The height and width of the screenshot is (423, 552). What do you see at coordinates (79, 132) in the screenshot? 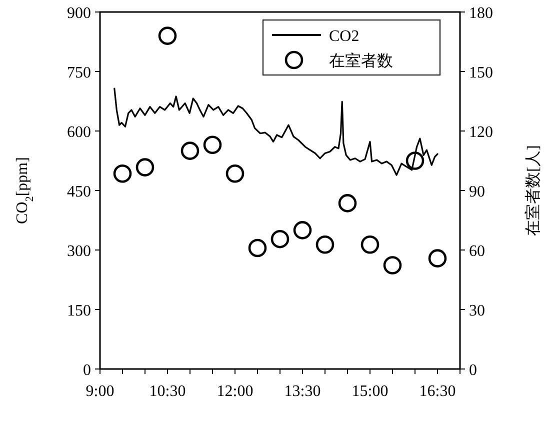
I see `y-tick-label: 600` at bounding box center [79, 132].